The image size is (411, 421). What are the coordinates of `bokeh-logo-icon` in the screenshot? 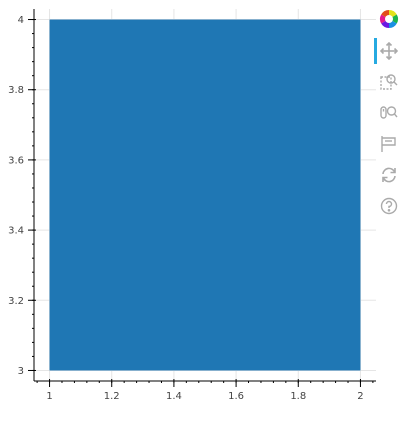 It's located at (389, 19).